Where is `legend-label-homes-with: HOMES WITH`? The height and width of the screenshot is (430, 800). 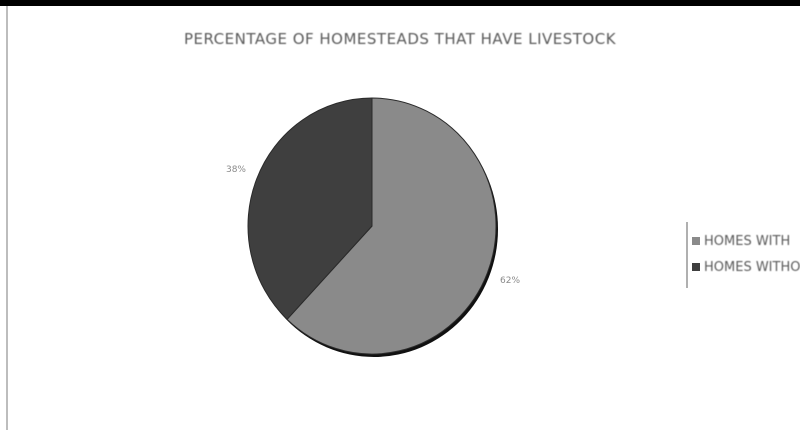 legend-label-homes-with: HOMES WITH is located at coordinates (747, 241).